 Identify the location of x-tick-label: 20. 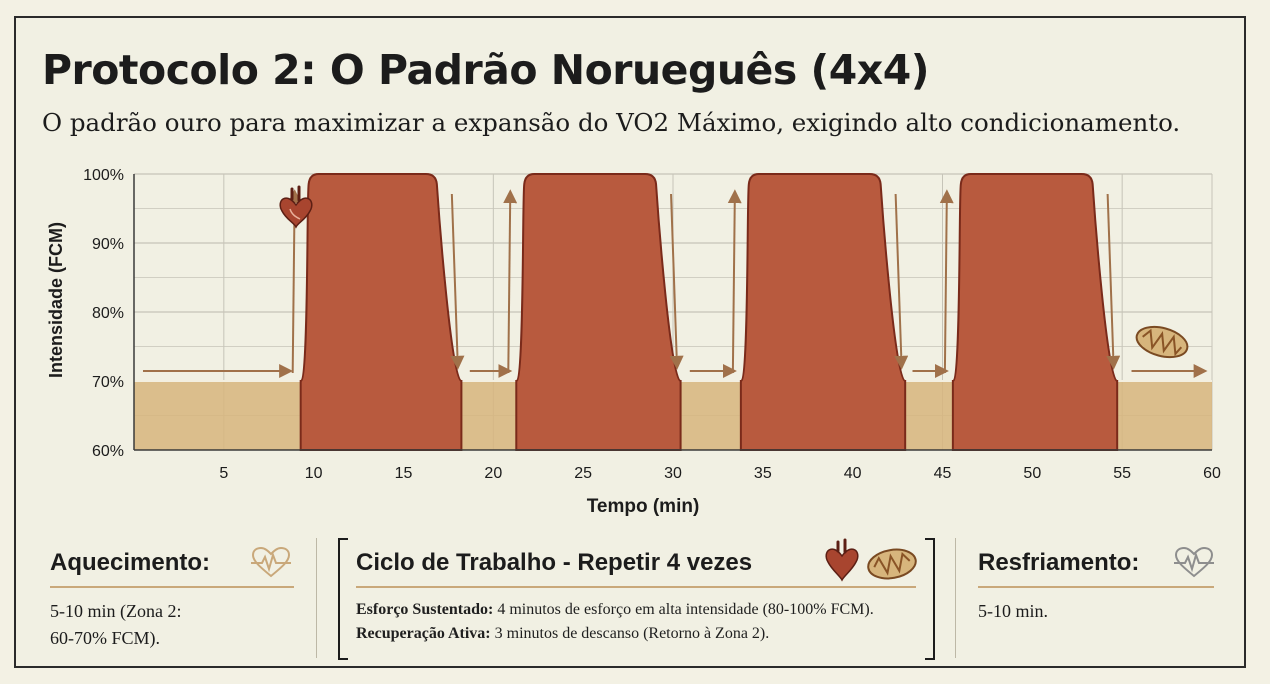
(493, 473).